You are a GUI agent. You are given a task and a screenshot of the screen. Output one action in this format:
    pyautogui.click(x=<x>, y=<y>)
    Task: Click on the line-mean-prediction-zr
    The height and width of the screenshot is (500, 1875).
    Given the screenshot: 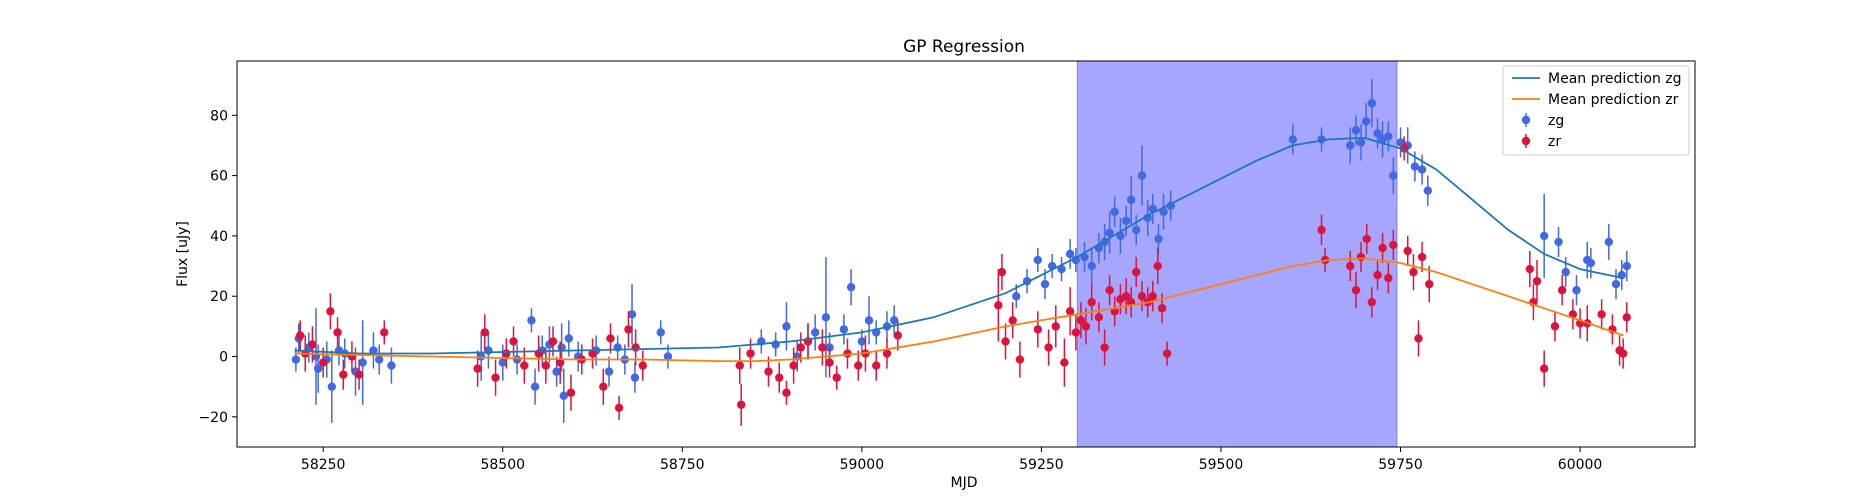 What is the action you would take?
    pyautogui.click(x=959, y=309)
    